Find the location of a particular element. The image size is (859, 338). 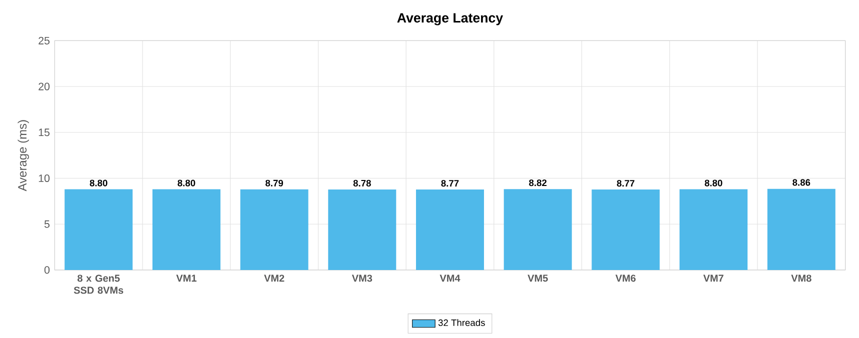

y-axis-title: Average (ms) is located at coordinates (23, 156).